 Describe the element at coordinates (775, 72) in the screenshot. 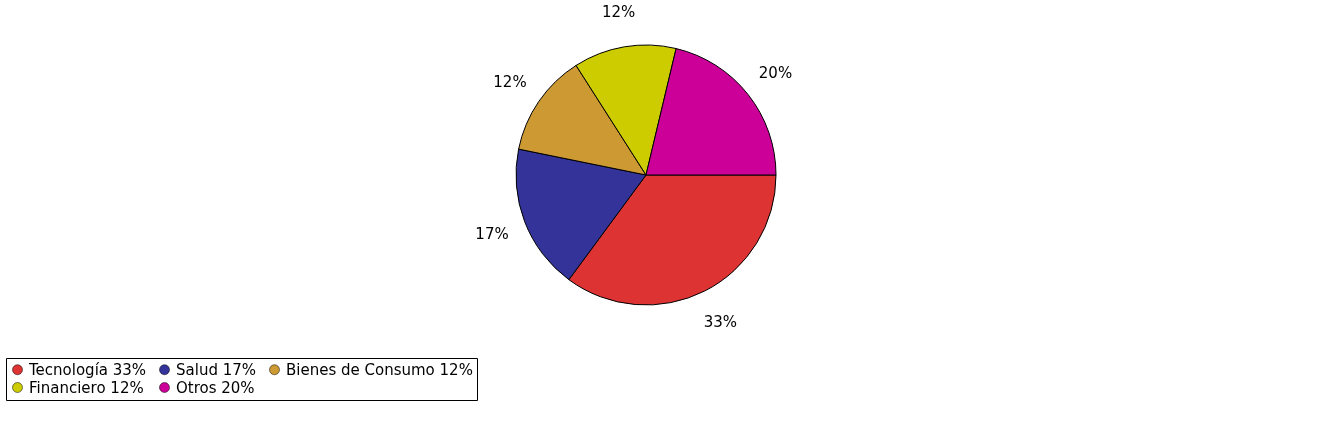

I see `data-label: 20%` at that location.